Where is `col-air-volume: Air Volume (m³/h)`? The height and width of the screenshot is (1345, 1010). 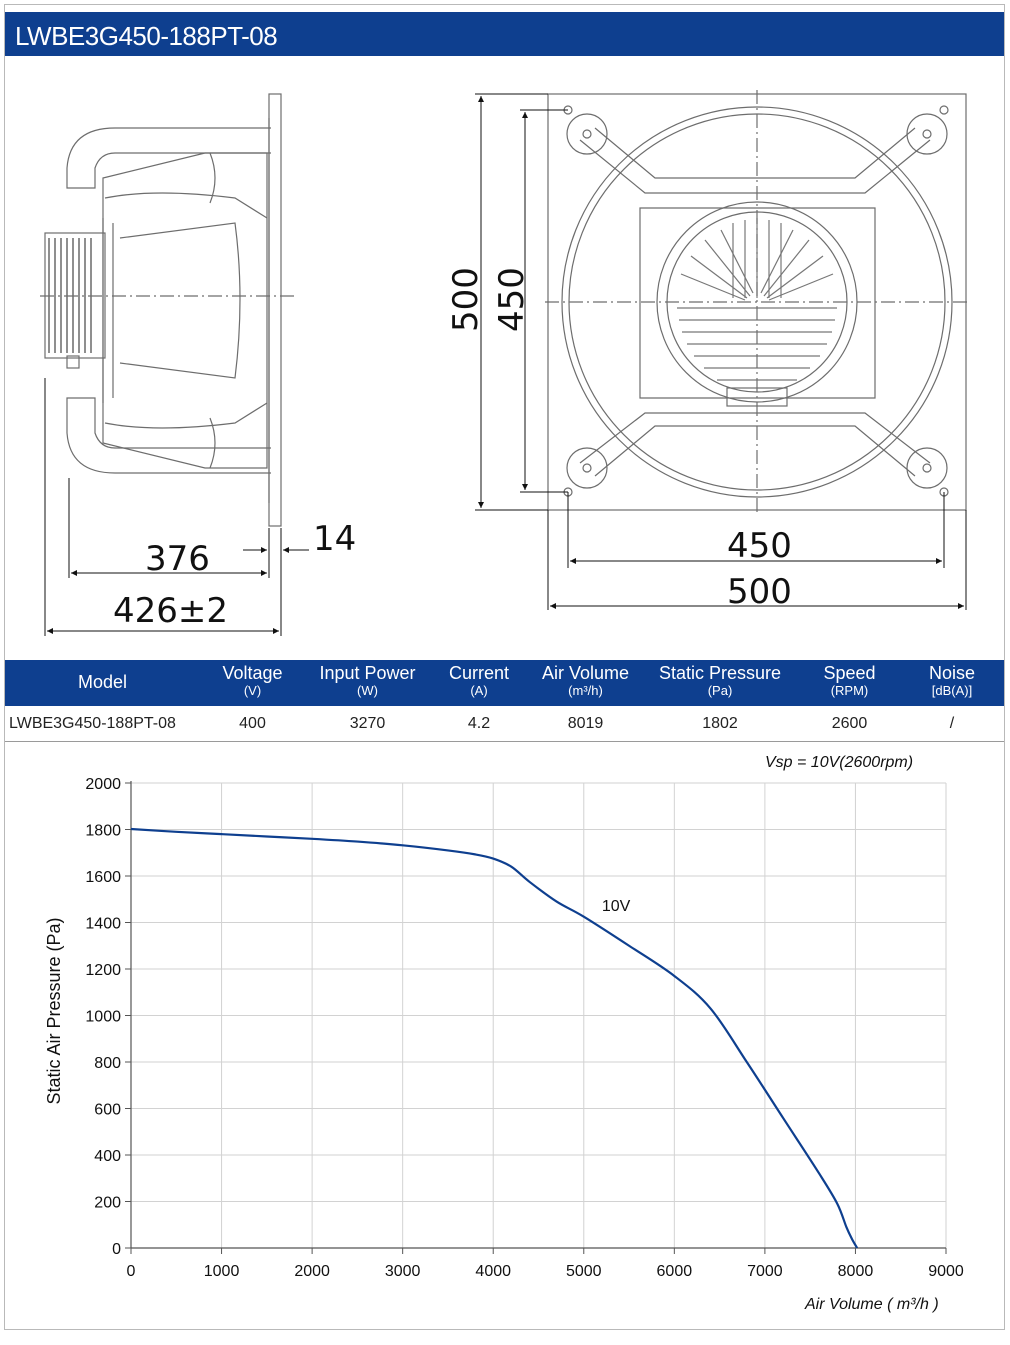 col-air-volume: Air Volume (m³/h) is located at coordinates (585, 680).